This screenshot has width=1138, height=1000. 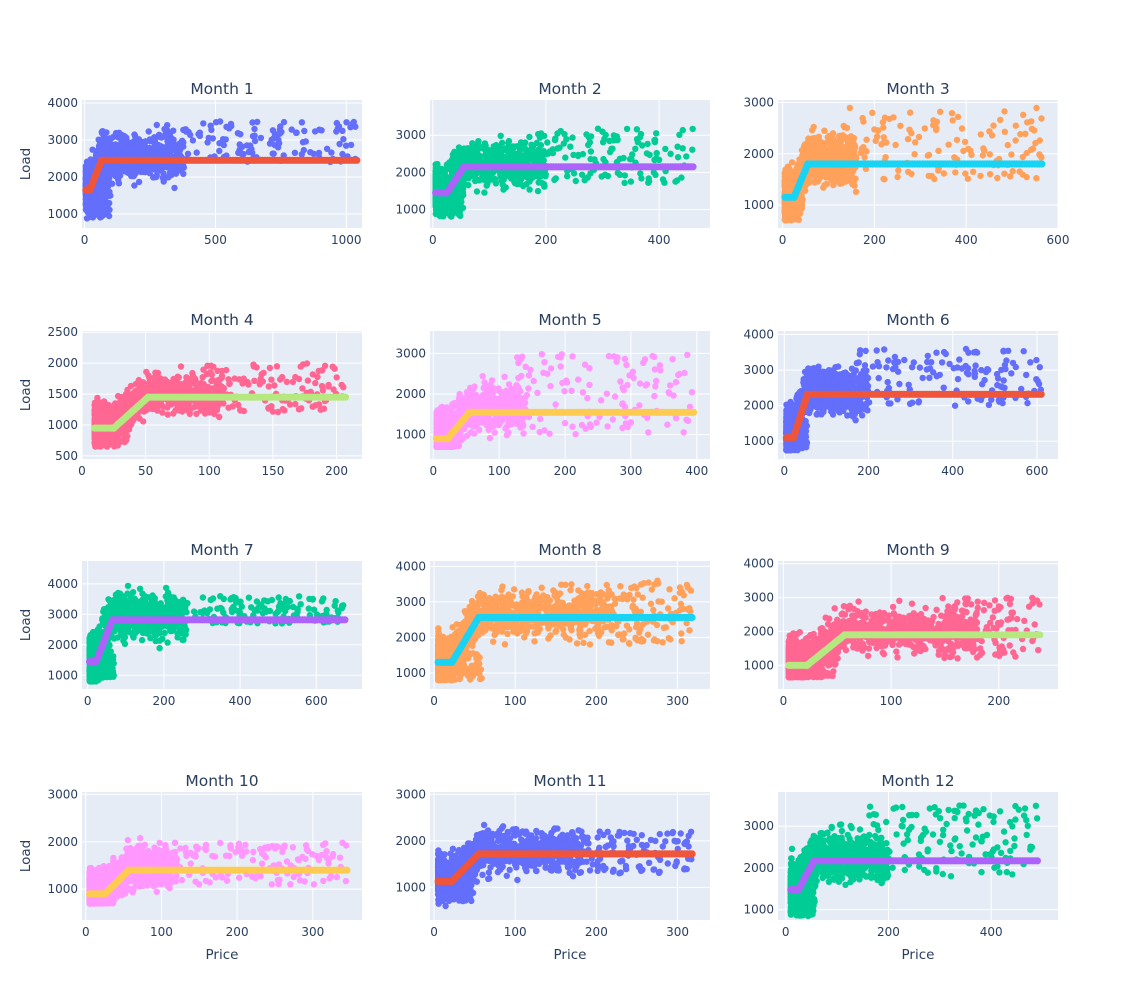 What do you see at coordinates (215, 240) in the screenshot?
I see `x-tick-label: 500` at bounding box center [215, 240].